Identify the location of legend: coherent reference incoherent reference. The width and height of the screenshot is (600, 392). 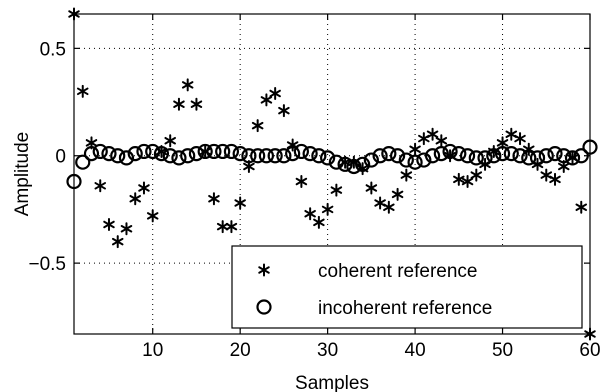
(407, 287).